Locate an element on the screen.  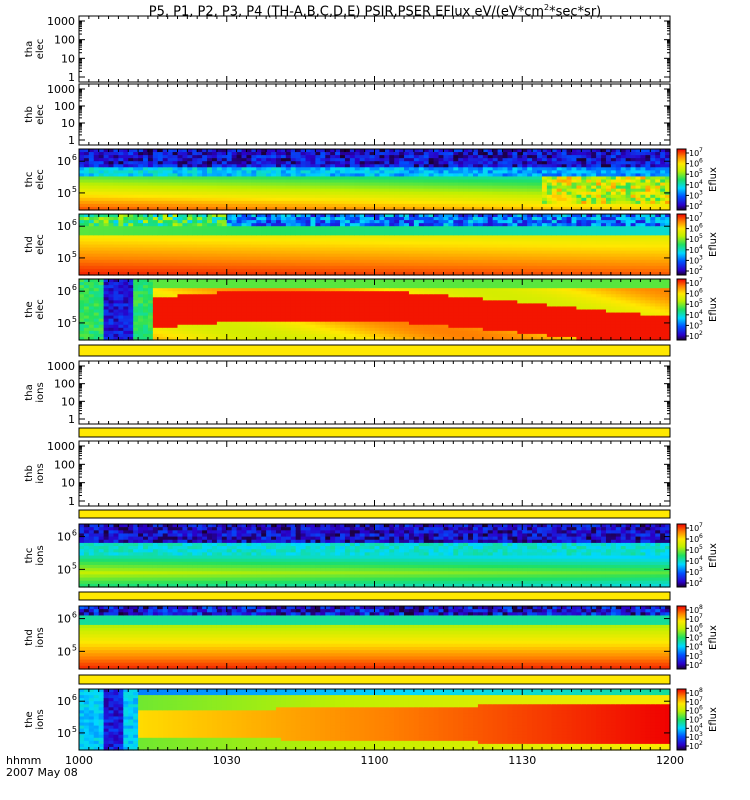
ylabel-the-elec: the elec is located at coordinates (35, 309).